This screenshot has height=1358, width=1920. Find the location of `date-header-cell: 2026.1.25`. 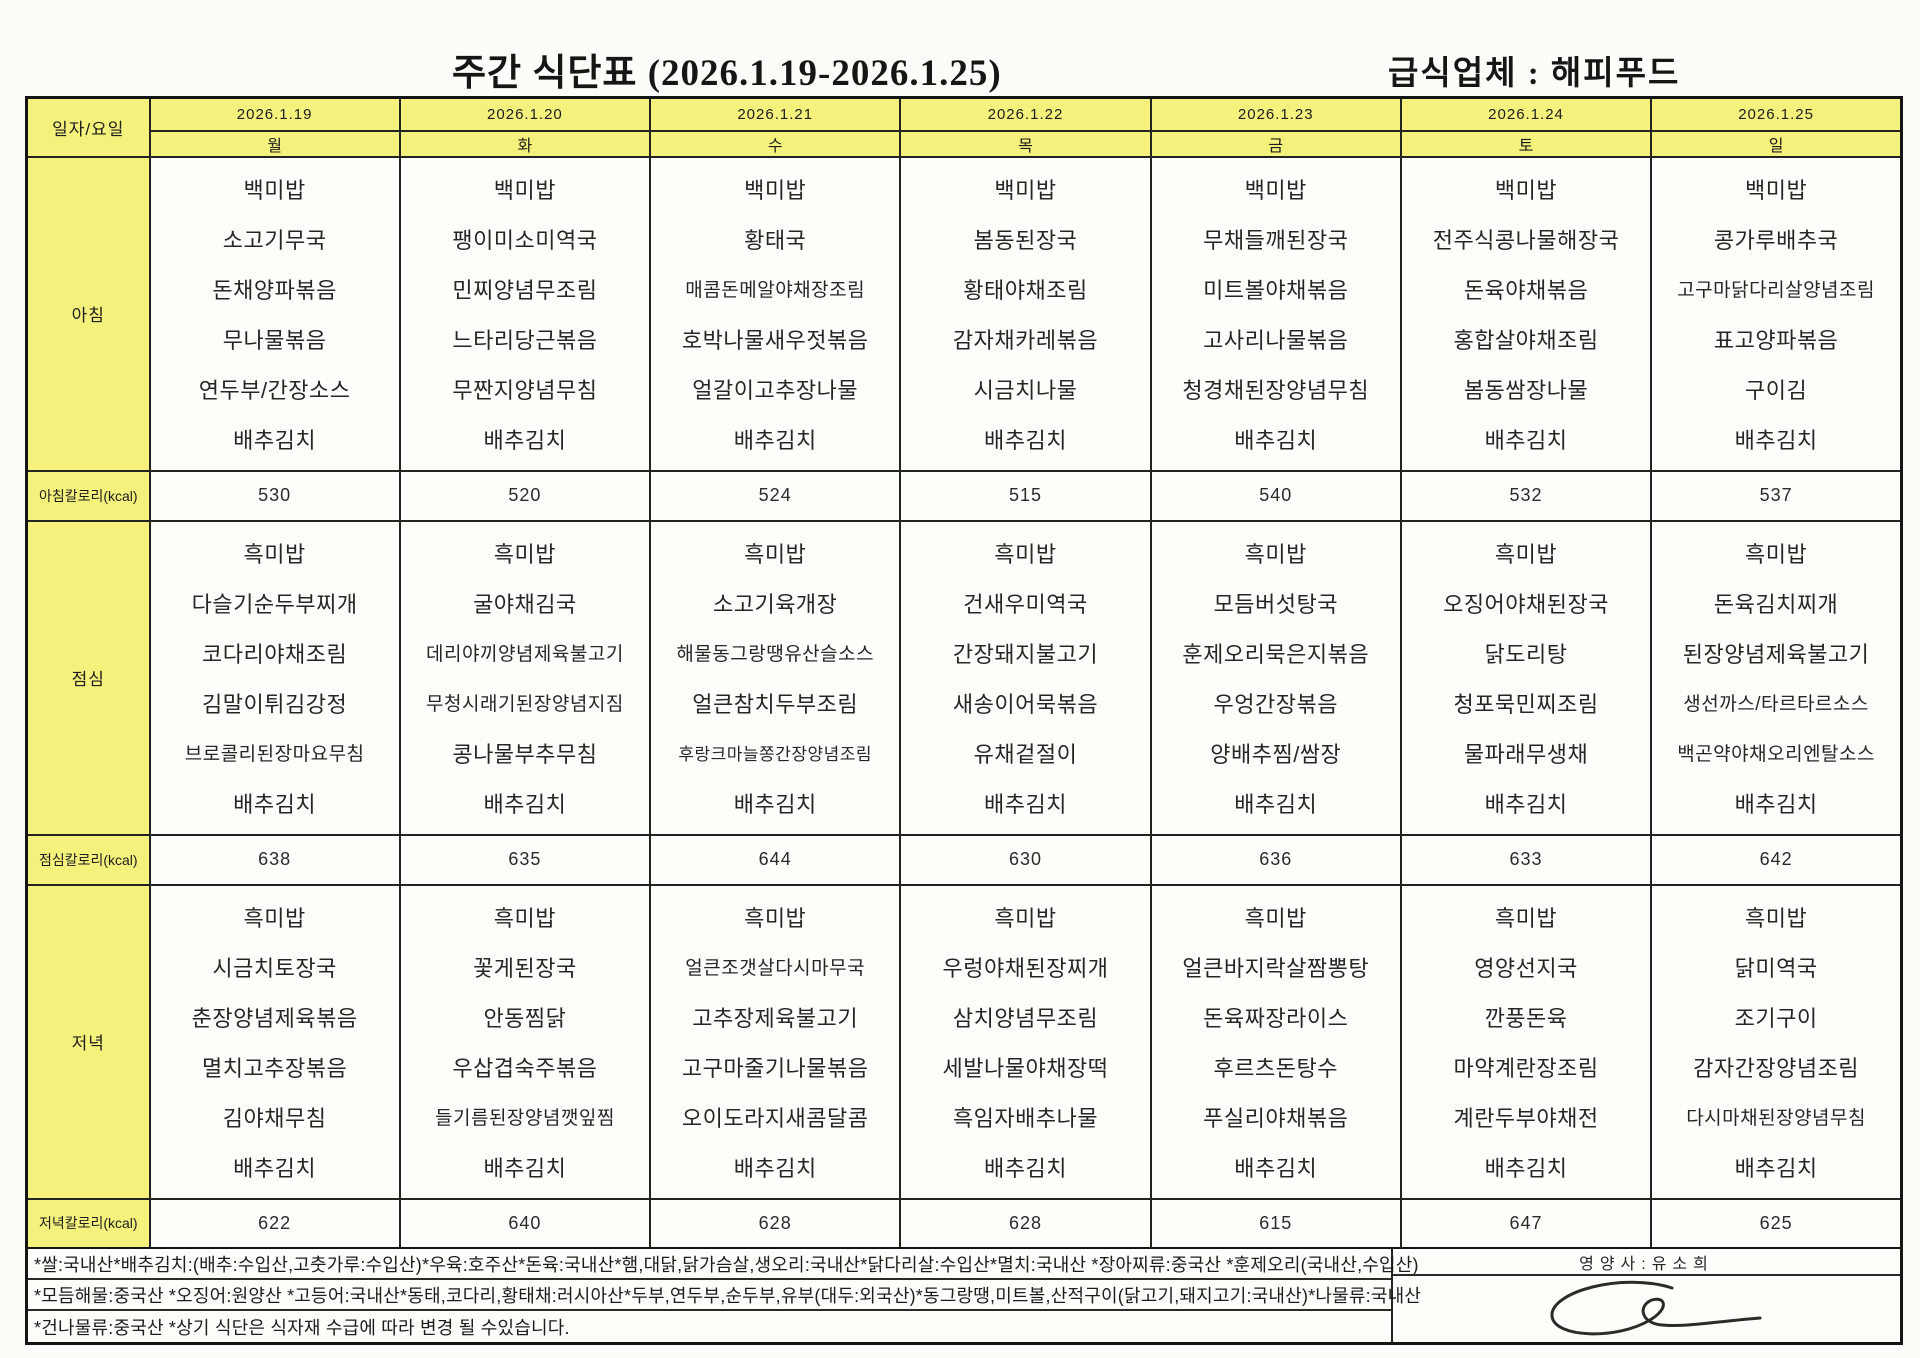

date-header-cell: 2026.1.25 is located at coordinates (1776, 114).